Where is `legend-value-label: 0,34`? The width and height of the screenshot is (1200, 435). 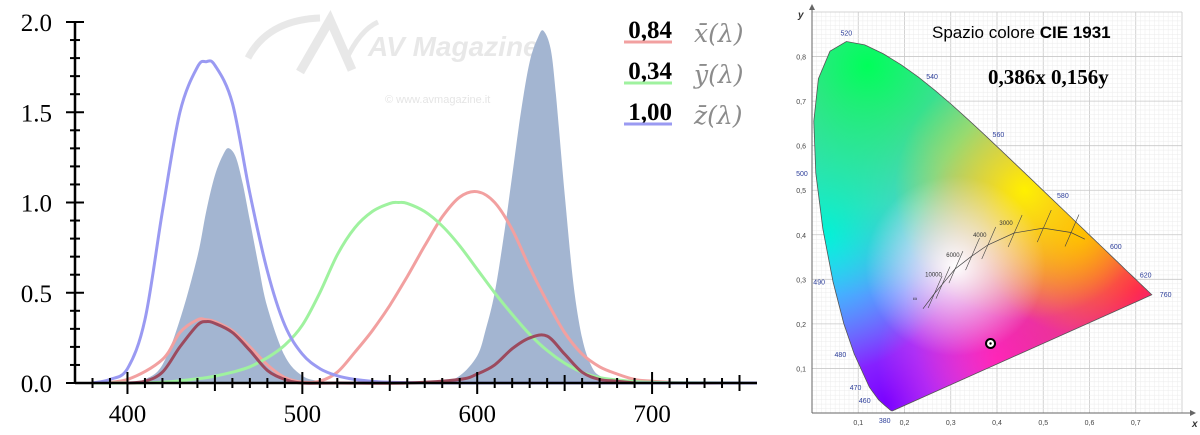
legend-value-label: 0,34 is located at coordinates (650, 71).